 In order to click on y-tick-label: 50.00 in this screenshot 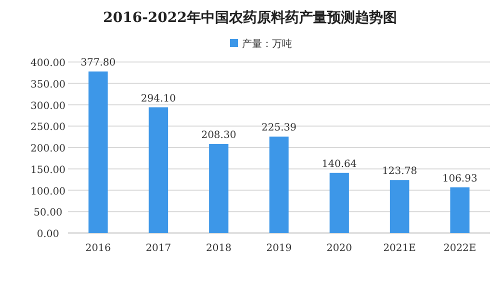, I will do `click(48, 213)`.